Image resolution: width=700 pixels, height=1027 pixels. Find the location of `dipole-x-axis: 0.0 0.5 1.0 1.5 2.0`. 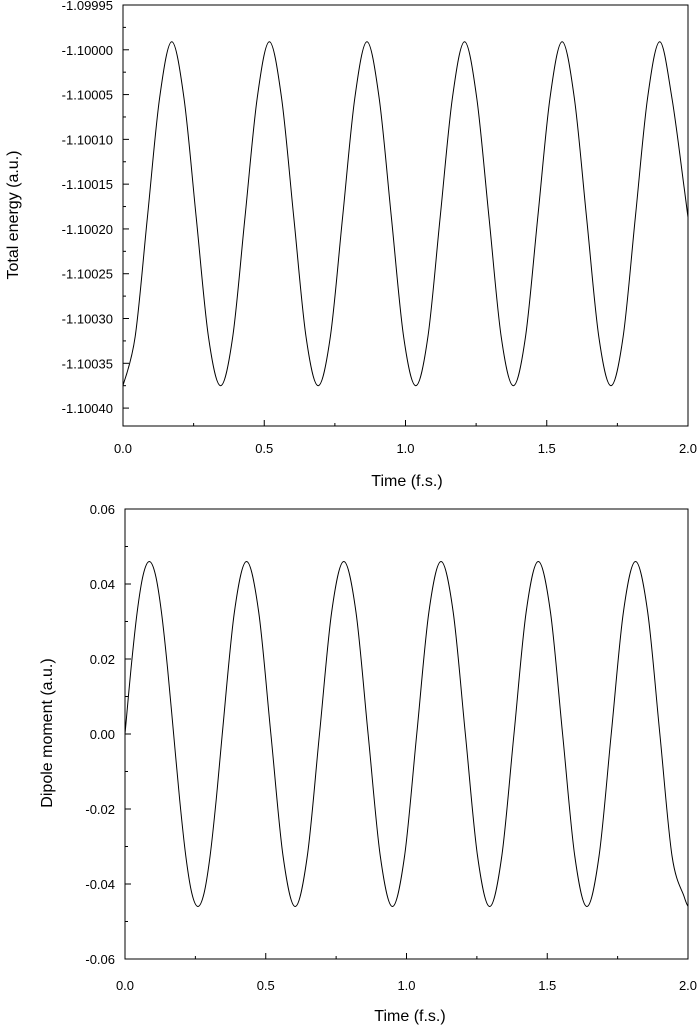

dipole-x-axis: 0.0 0.5 1.0 1.5 2.0 is located at coordinates (406, 973).